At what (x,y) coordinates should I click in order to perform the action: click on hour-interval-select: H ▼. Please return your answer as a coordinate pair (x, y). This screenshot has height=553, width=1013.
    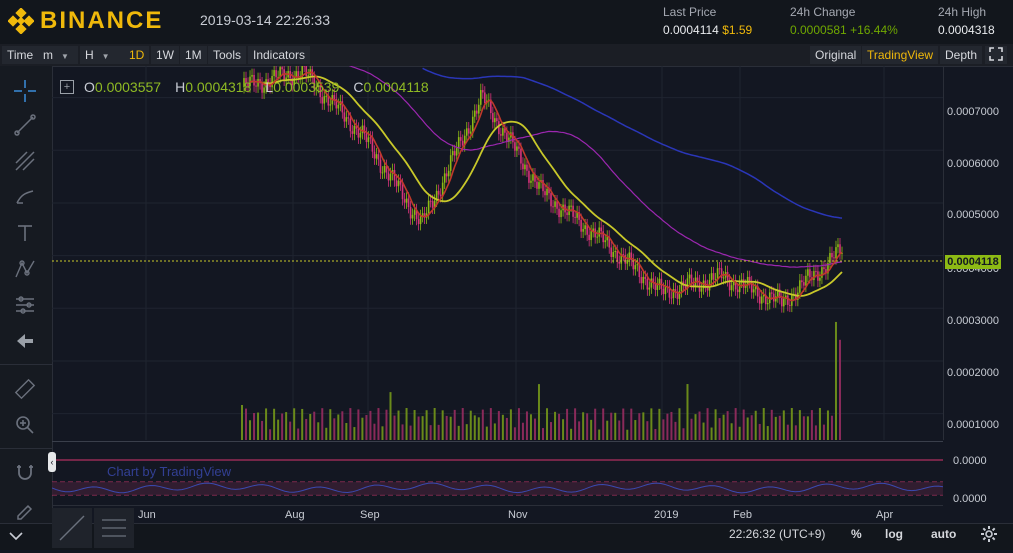
    Looking at the image, I should click on (103, 55).